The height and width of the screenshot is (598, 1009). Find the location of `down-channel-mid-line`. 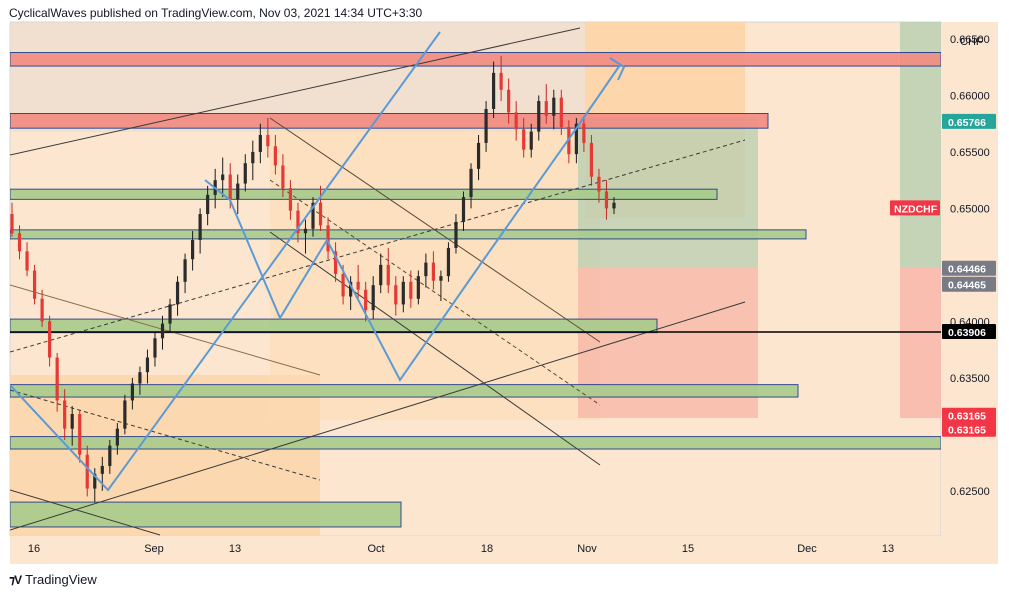

down-channel-mid-line is located at coordinates (435, 292).